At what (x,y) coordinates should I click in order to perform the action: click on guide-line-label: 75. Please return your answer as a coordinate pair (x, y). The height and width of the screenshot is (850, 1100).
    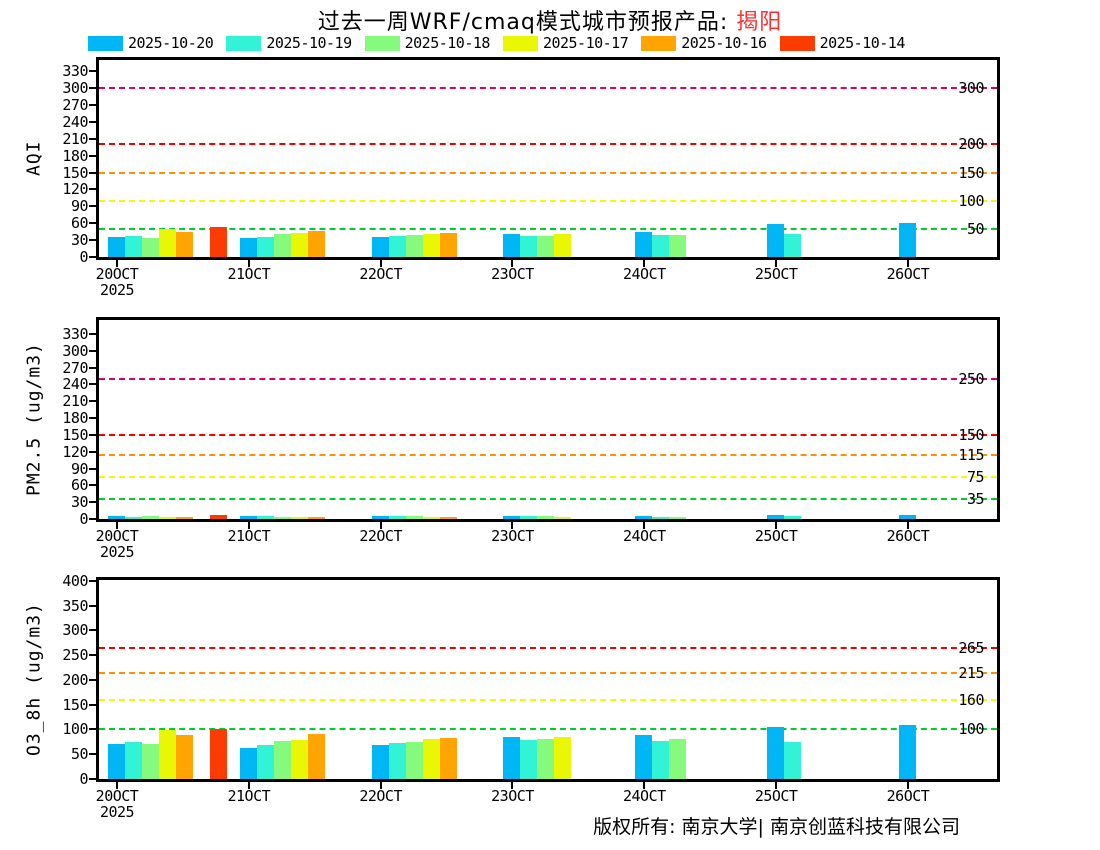
    Looking at the image, I should click on (975, 476).